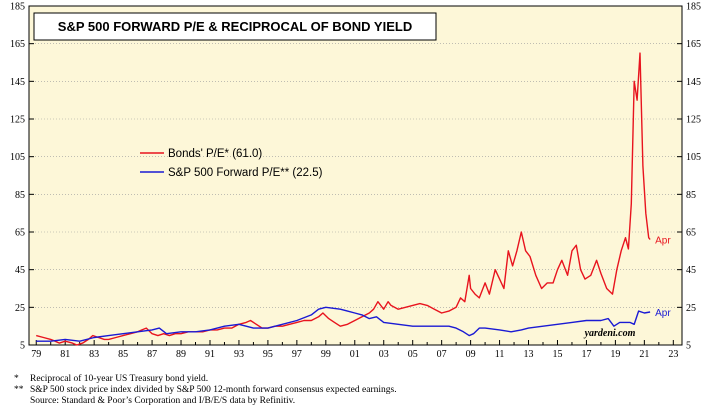 This screenshot has width=715, height=414. What do you see at coordinates (500, 354) in the screenshot?
I see `x-tick-label: 11` at bounding box center [500, 354].